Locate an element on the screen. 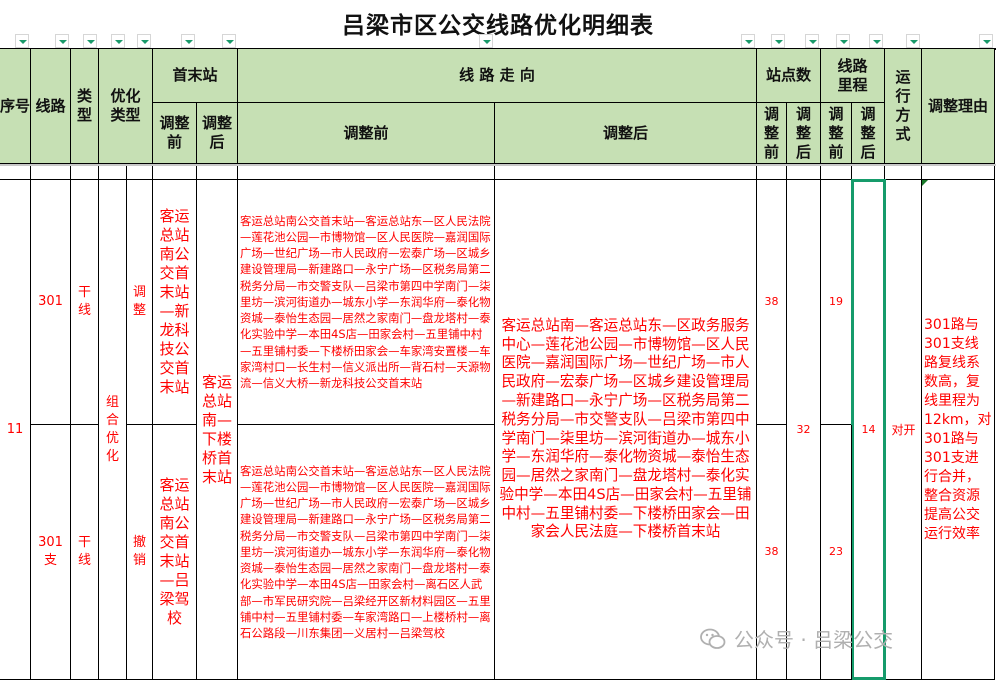 The height and width of the screenshot is (680, 996). header-stops-after: 调整后 is located at coordinates (804, 133).